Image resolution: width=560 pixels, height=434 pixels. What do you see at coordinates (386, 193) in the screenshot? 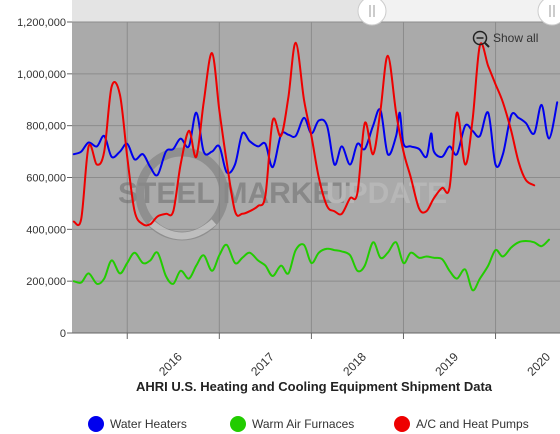
I see `watermark-text-update: UPDATE` at bounding box center [386, 193].